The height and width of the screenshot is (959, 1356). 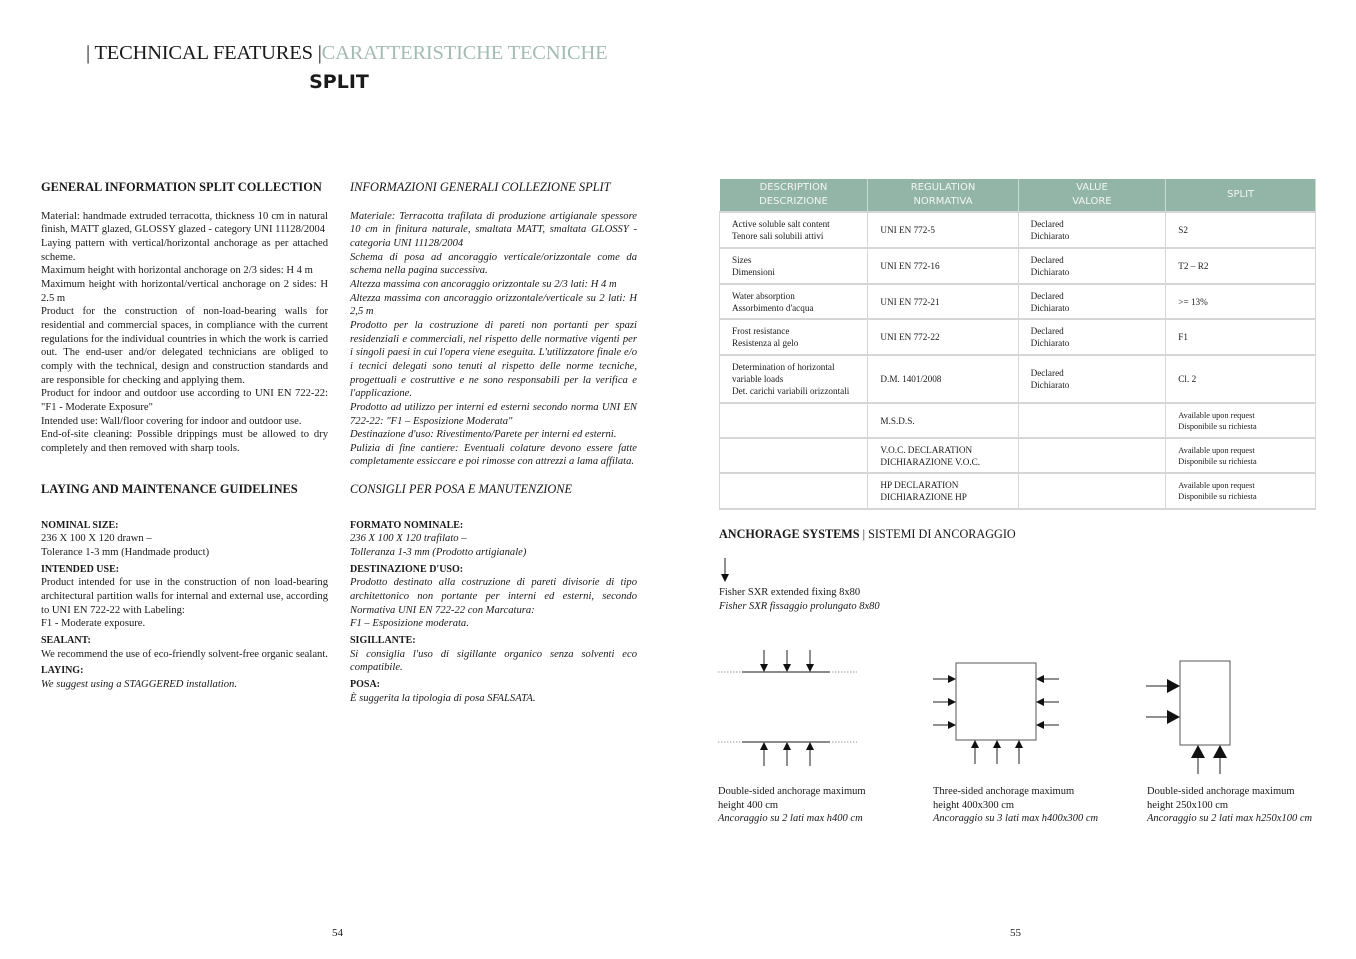 I want to click on page-number-left: 54, so click(x=337, y=933).